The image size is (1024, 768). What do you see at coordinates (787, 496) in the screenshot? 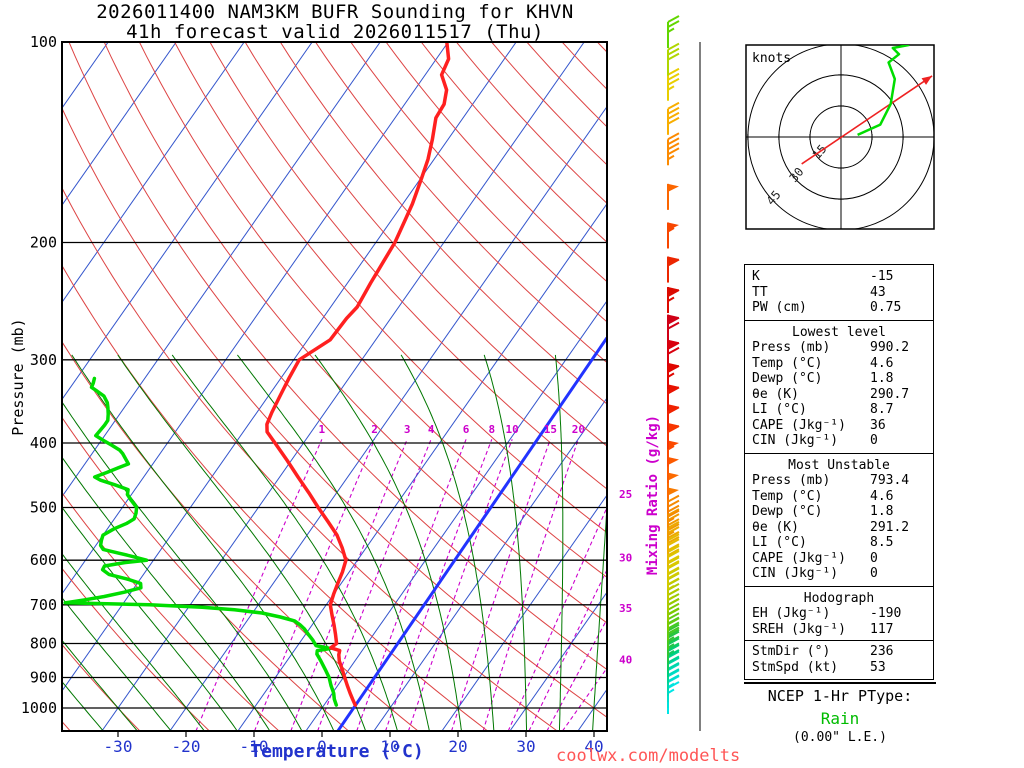
I see `stat-label: Temp (°C)` at bounding box center [787, 496].